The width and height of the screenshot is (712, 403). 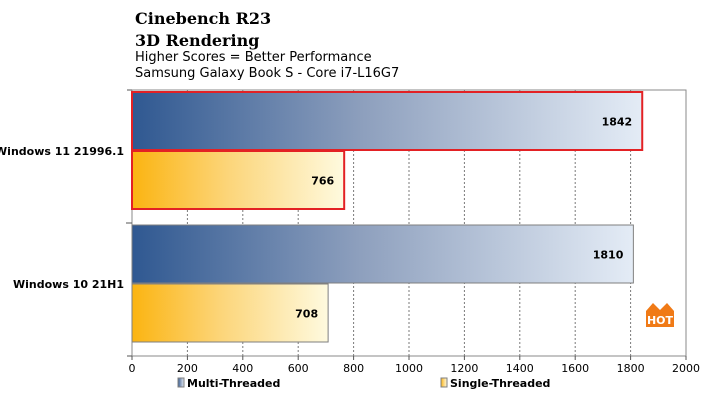 I want to click on chart-title: Cinebench R23, so click(x=203, y=18).